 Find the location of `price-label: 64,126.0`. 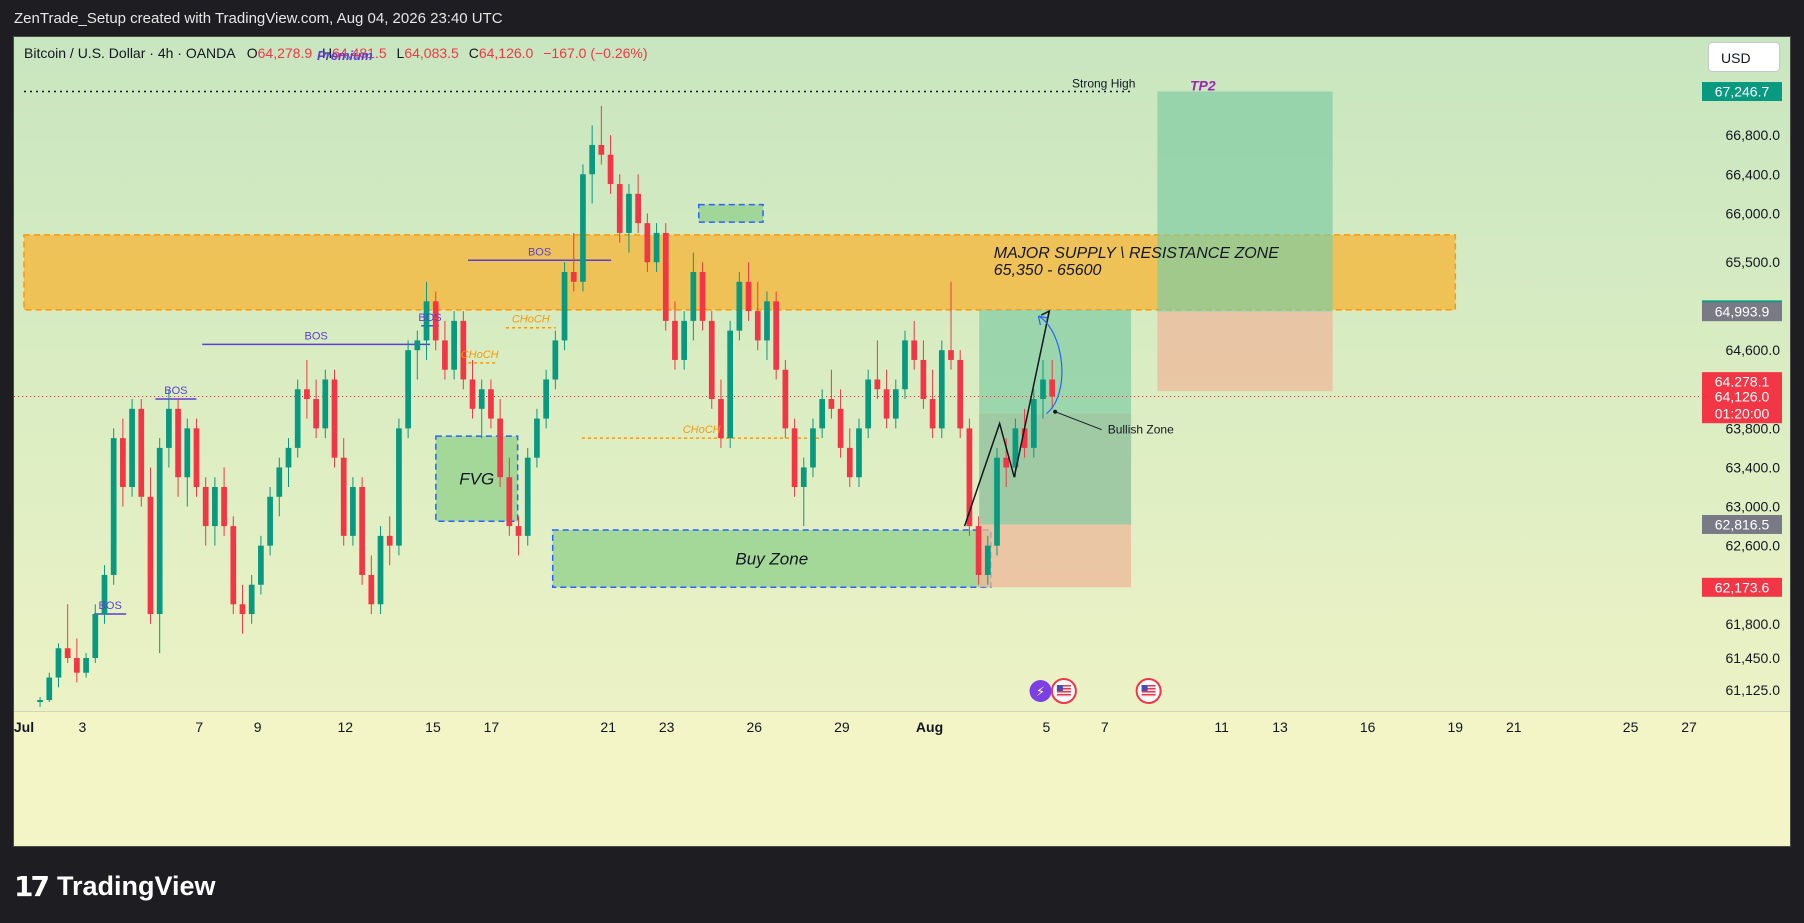

price-label: 64,126.0 is located at coordinates (1742, 397).